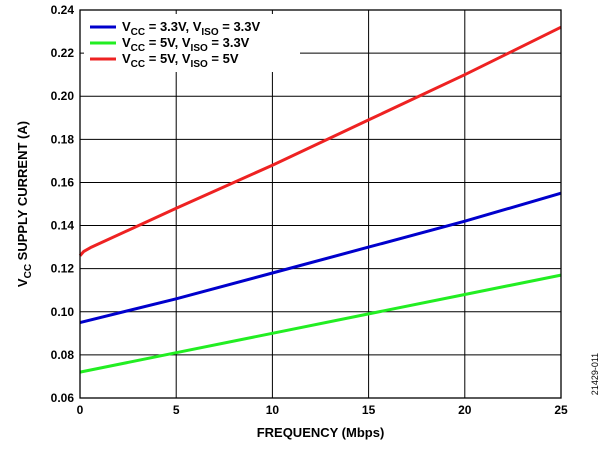  What do you see at coordinates (63, 269) in the screenshot?
I see `y-tick-label-3: 0.12` at bounding box center [63, 269].